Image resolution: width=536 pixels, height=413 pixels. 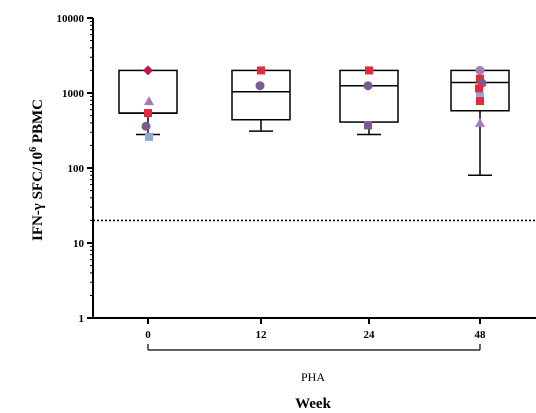 What do you see at coordinates (148, 70) in the screenshot?
I see `data-point-diamond` at bounding box center [148, 70].